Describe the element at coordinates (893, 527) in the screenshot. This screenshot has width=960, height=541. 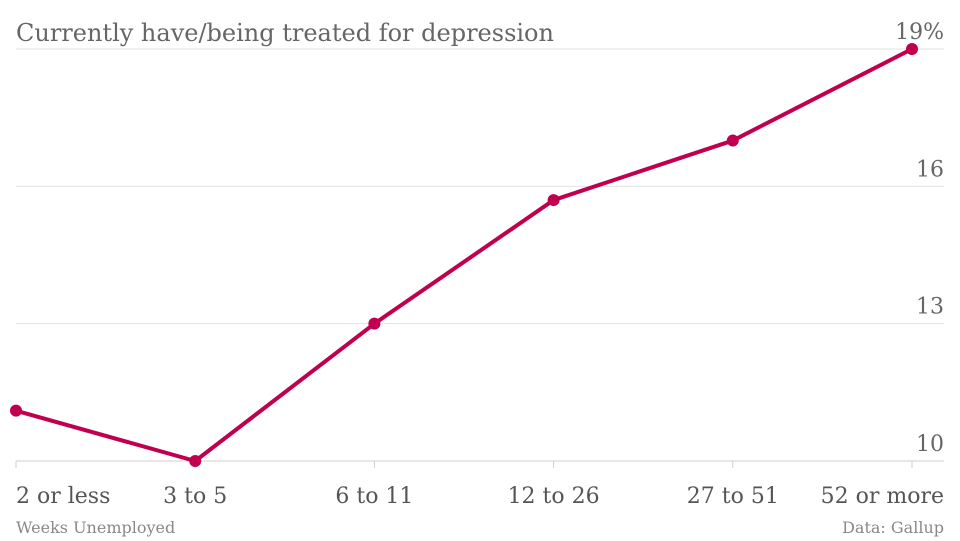
I see `source-note: Data: Gallup` at that location.